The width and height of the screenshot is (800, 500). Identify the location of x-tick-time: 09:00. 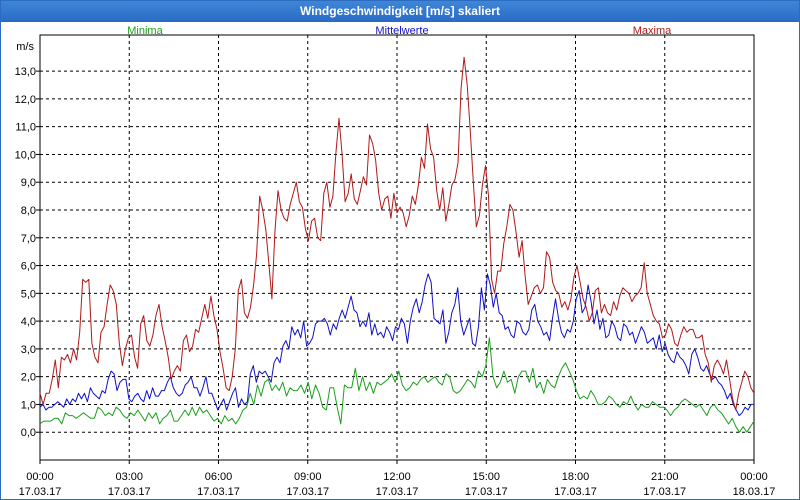
(308, 477).